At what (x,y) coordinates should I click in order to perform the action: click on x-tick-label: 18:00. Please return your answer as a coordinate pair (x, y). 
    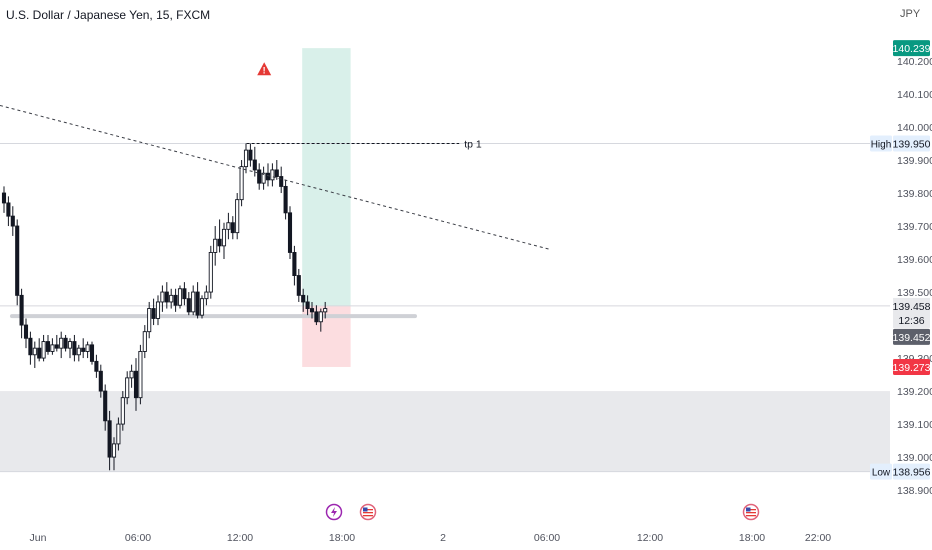
    Looking at the image, I should click on (342, 538).